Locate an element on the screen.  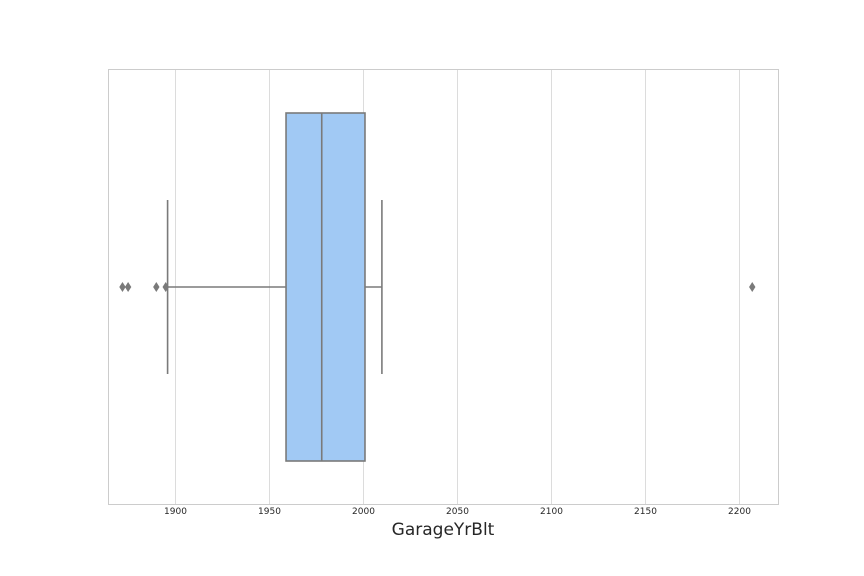
x-tick-label: 2050 is located at coordinates (457, 512).